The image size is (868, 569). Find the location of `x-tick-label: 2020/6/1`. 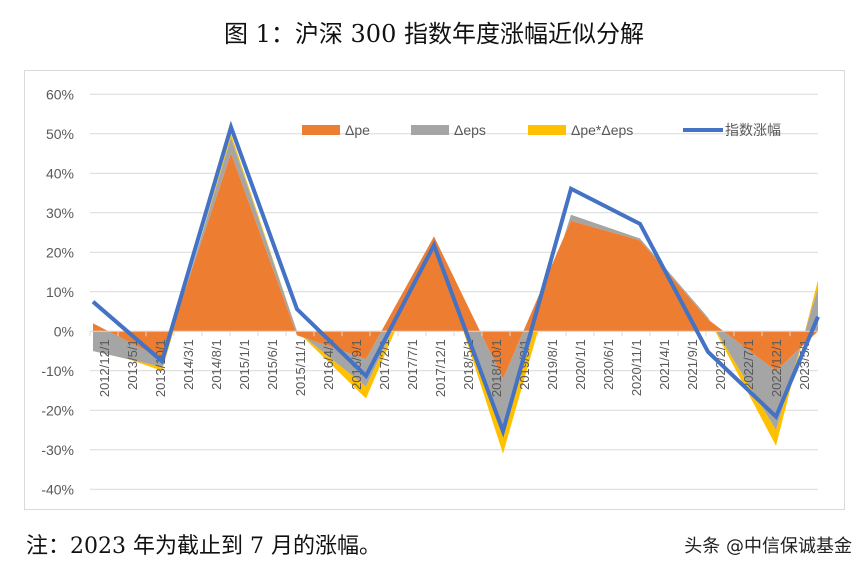

x-tick-label: 2020/6/1 is located at coordinates (608, 364).